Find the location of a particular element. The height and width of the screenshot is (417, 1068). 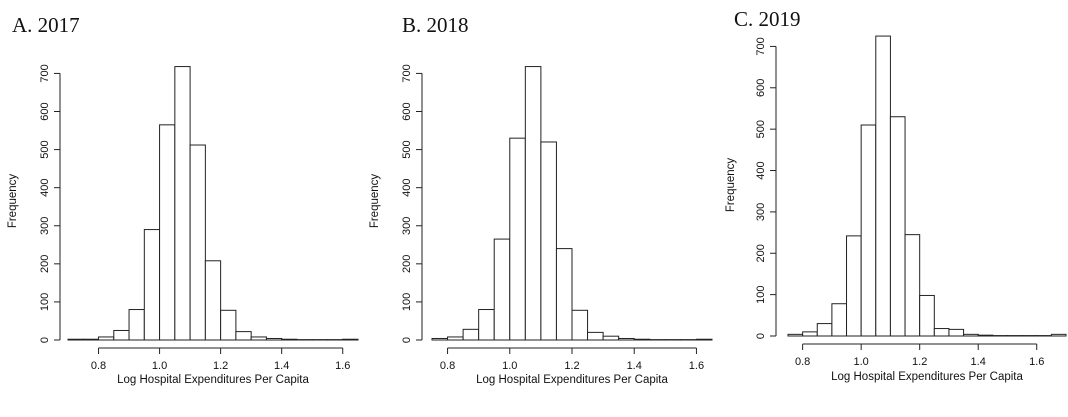

y-tick-label-2018-0: 0 is located at coordinates (407, 340).